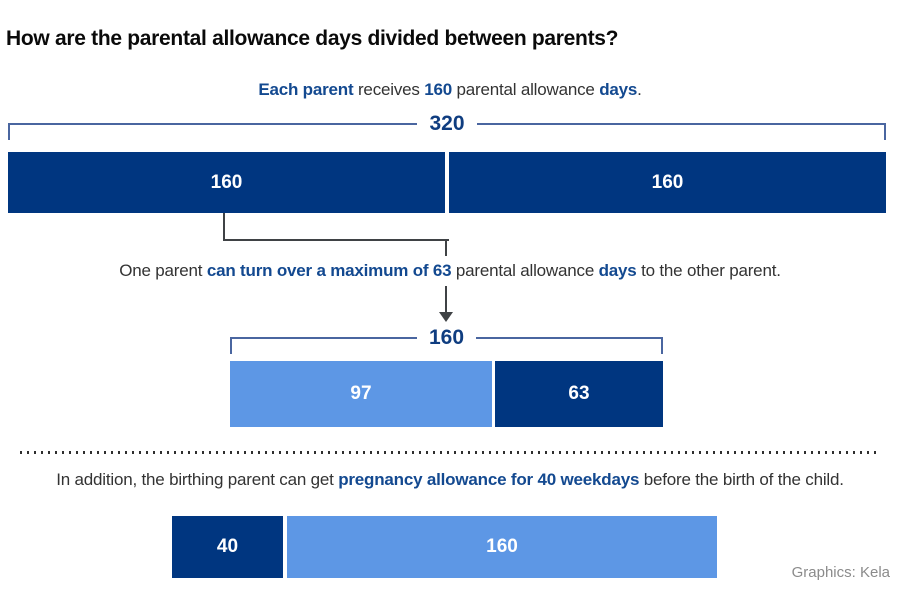  I want to click on transfer-connector-drop, so click(446, 247).